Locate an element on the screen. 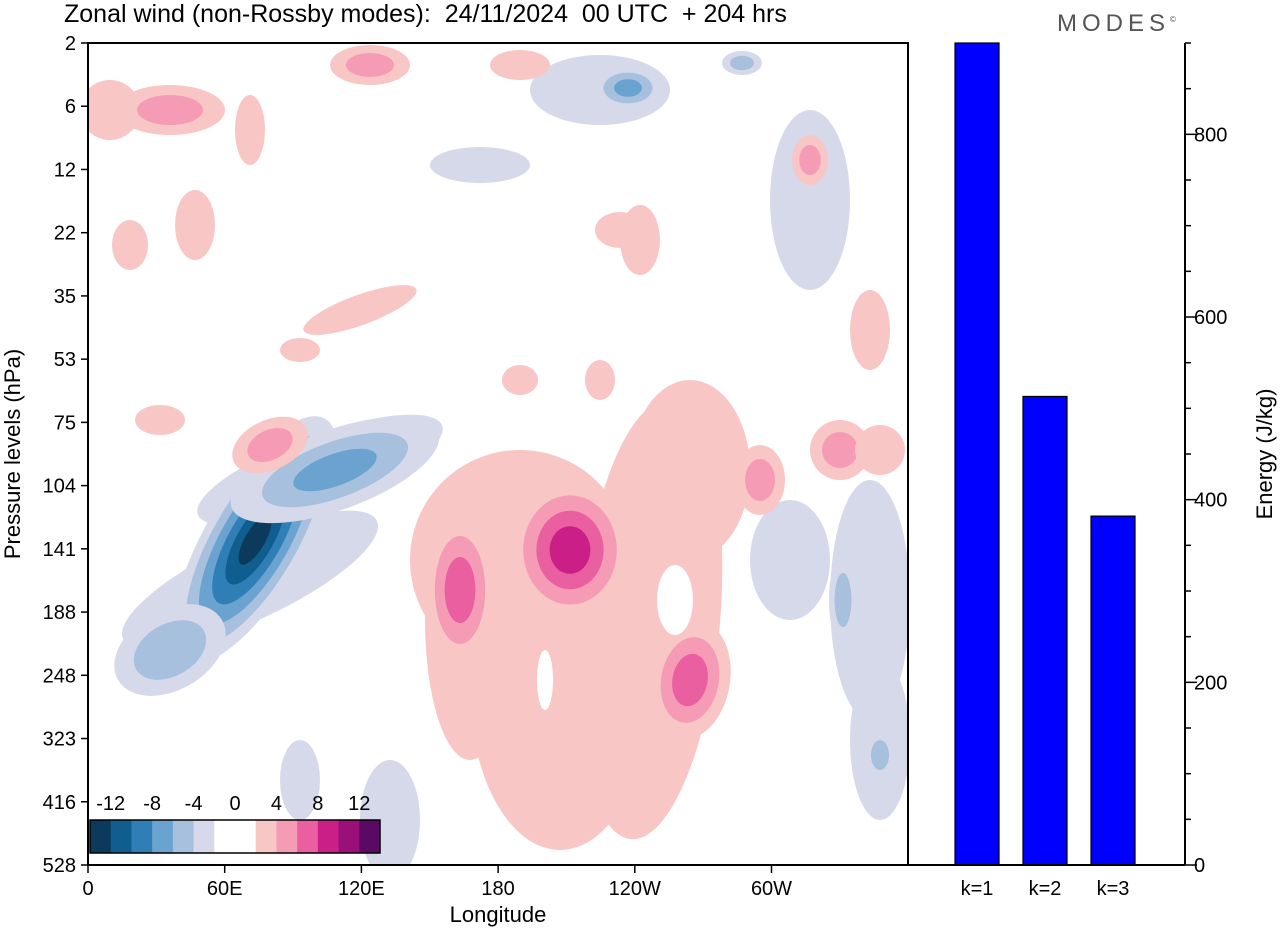 The height and width of the screenshot is (930, 1280). colorbar-label: 12 is located at coordinates (359, 804).